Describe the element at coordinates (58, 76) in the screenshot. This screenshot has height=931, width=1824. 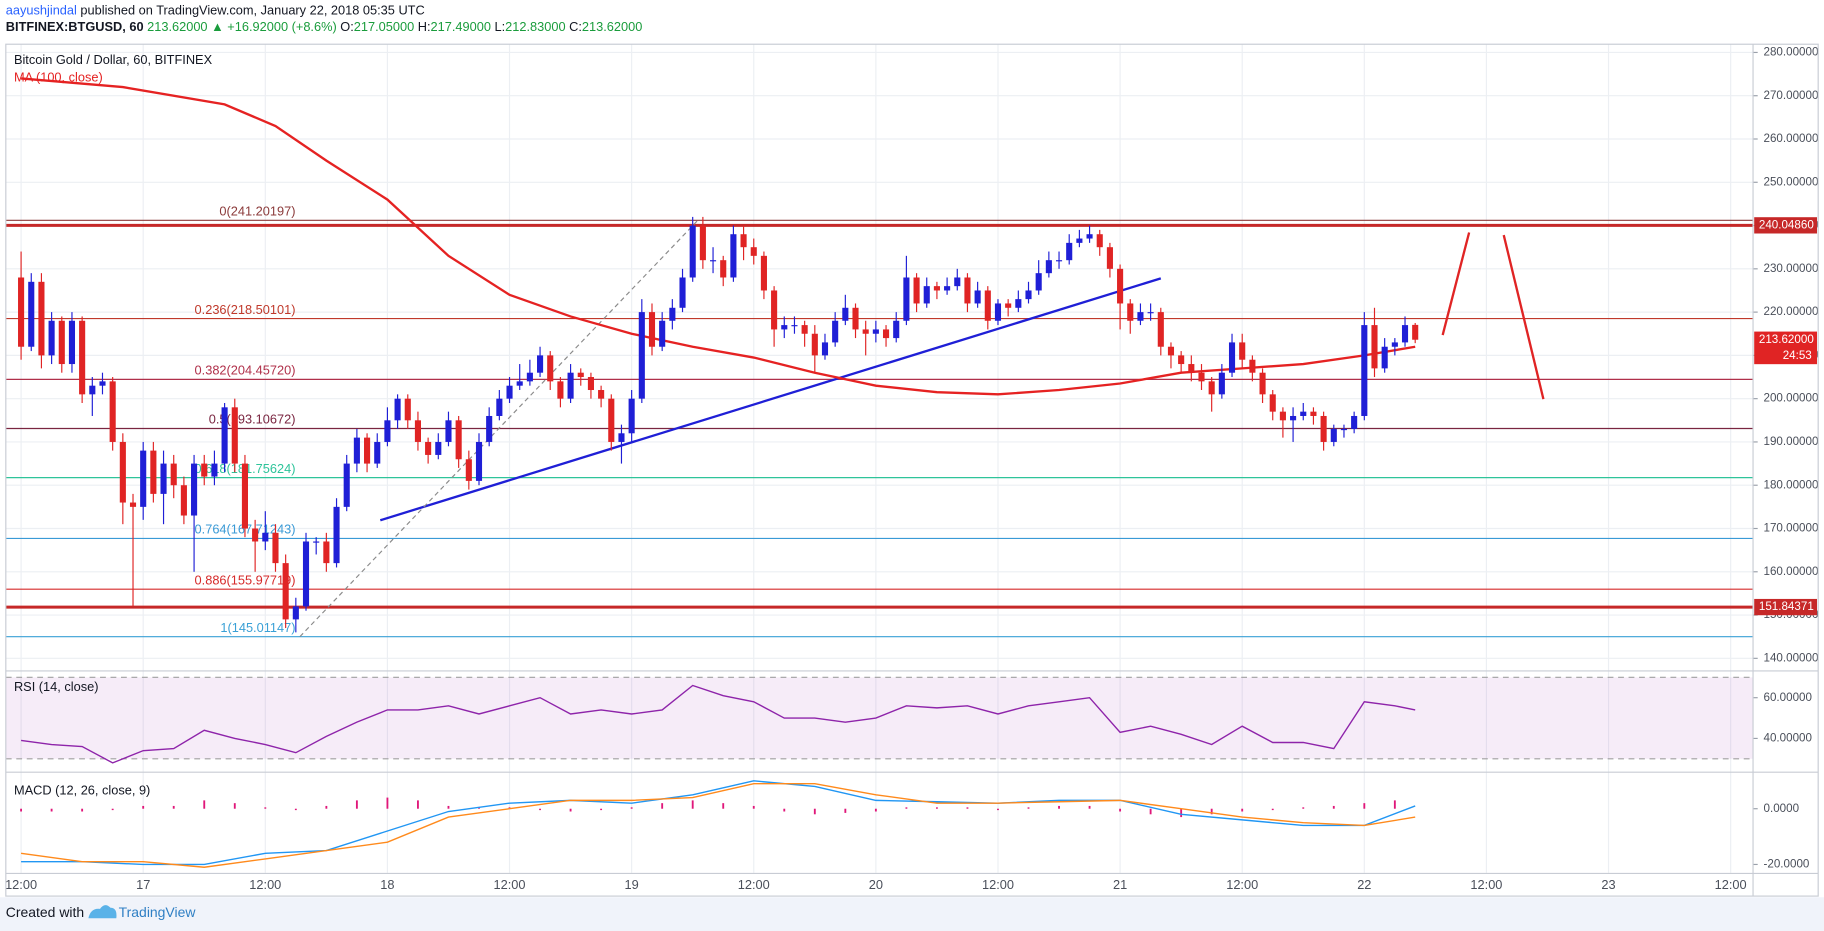
I see `legend-entry: MA (100, close)` at that location.